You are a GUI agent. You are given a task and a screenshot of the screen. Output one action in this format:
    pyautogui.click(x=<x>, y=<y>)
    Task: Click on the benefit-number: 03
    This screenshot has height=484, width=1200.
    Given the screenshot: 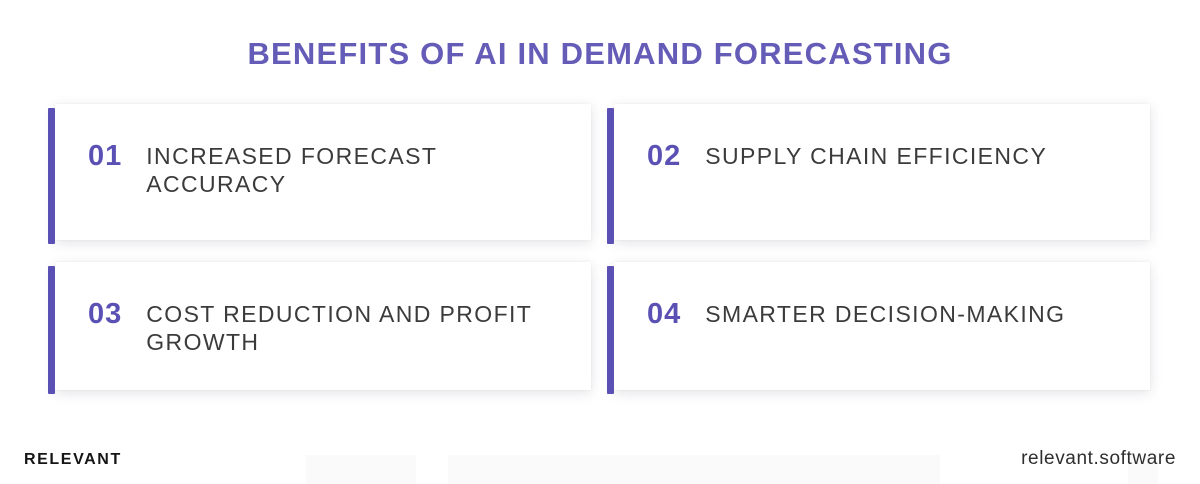 What is the action you would take?
    pyautogui.click(x=105, y=314)
    